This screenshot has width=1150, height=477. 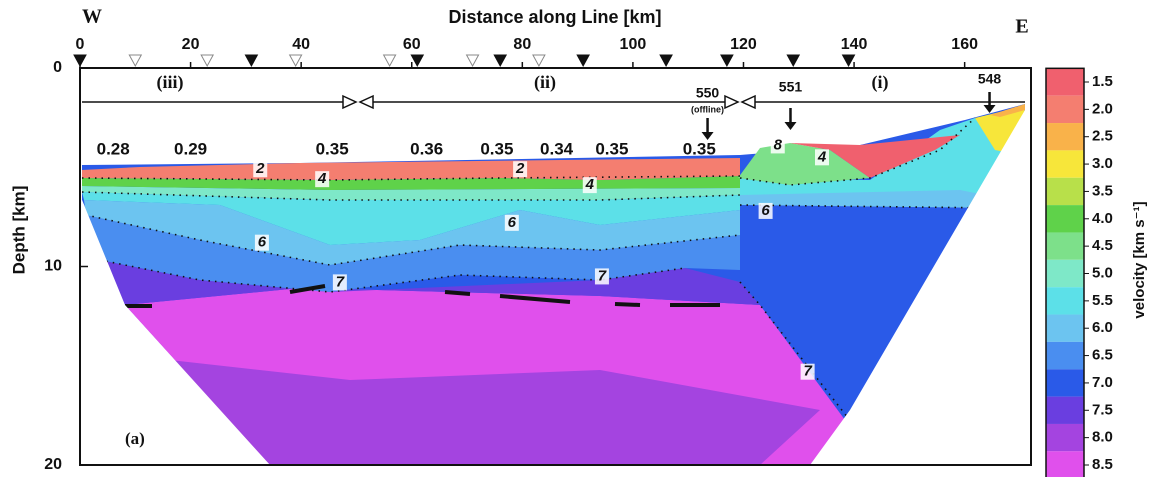 I want to click on x-tick-label: 120, so click(x=743, y=44).